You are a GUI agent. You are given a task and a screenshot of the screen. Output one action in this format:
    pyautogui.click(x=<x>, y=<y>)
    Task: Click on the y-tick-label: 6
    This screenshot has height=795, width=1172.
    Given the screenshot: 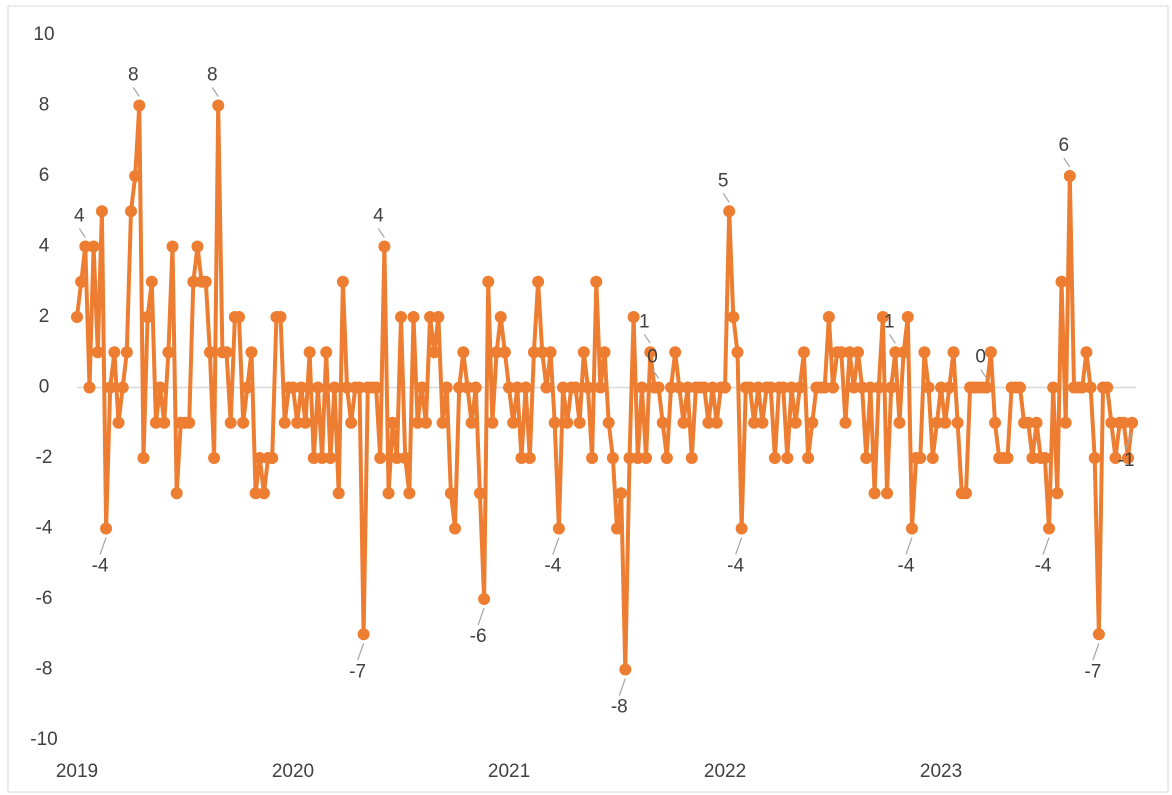 What is the action you would take?
    pyautogui.click(x=44, y=175)
    